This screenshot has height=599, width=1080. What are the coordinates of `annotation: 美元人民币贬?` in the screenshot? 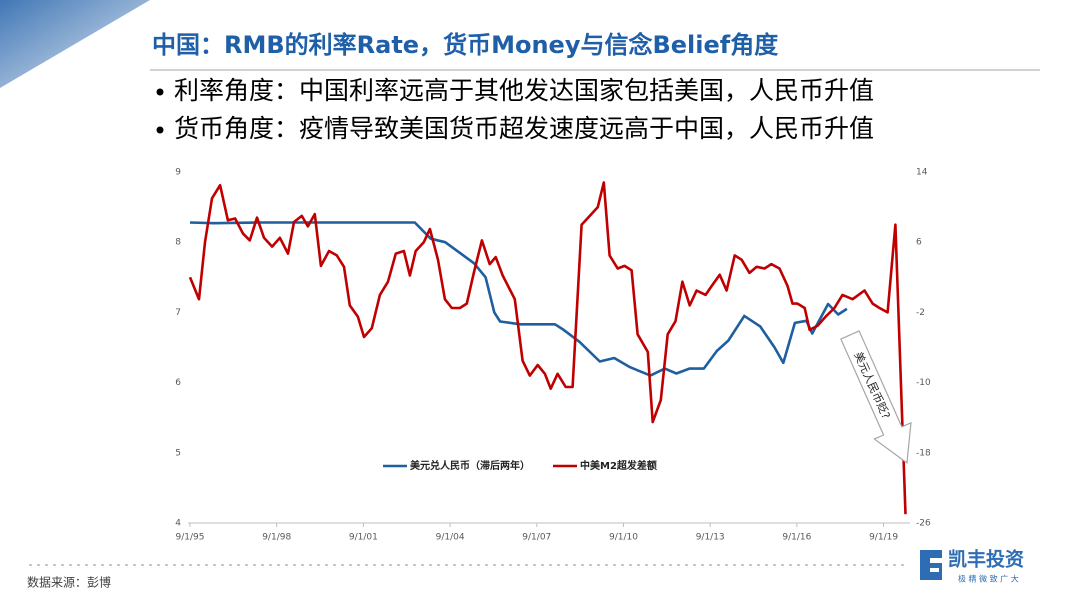 It's located at (876, 397).